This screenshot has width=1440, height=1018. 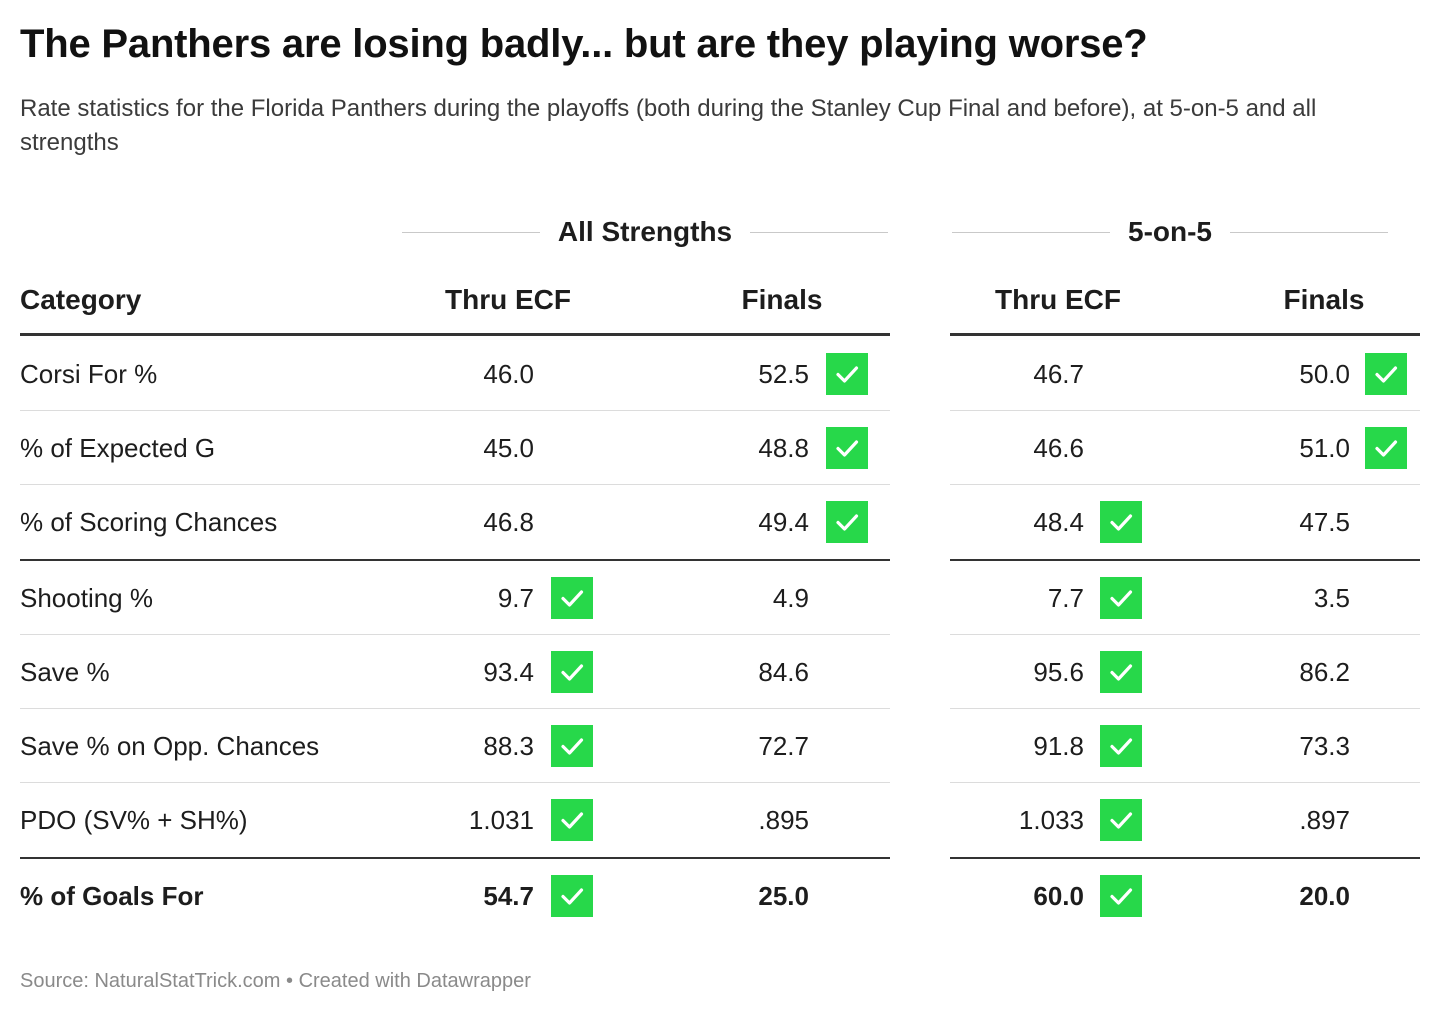 What do you see at coordinates (118, 448) in the screenshot?
I see `row-category: % of Expected G` at bounding box center [118, 448].